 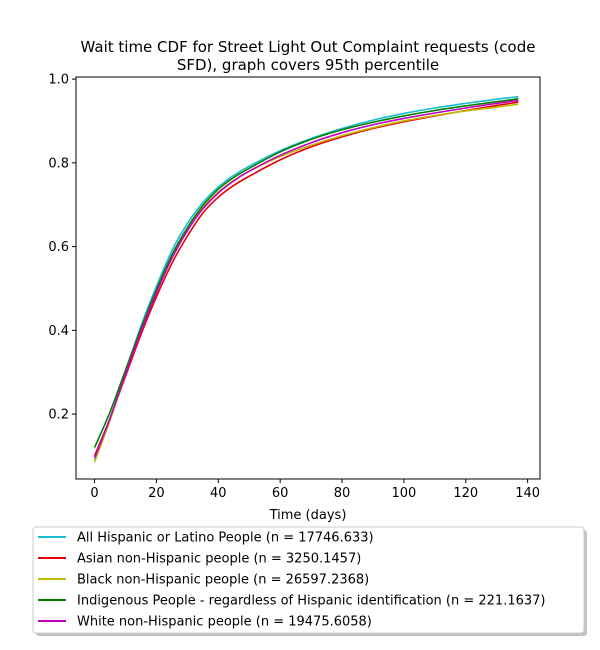 I want to click on x-tick-label: 80, so click(x=342, y=493).